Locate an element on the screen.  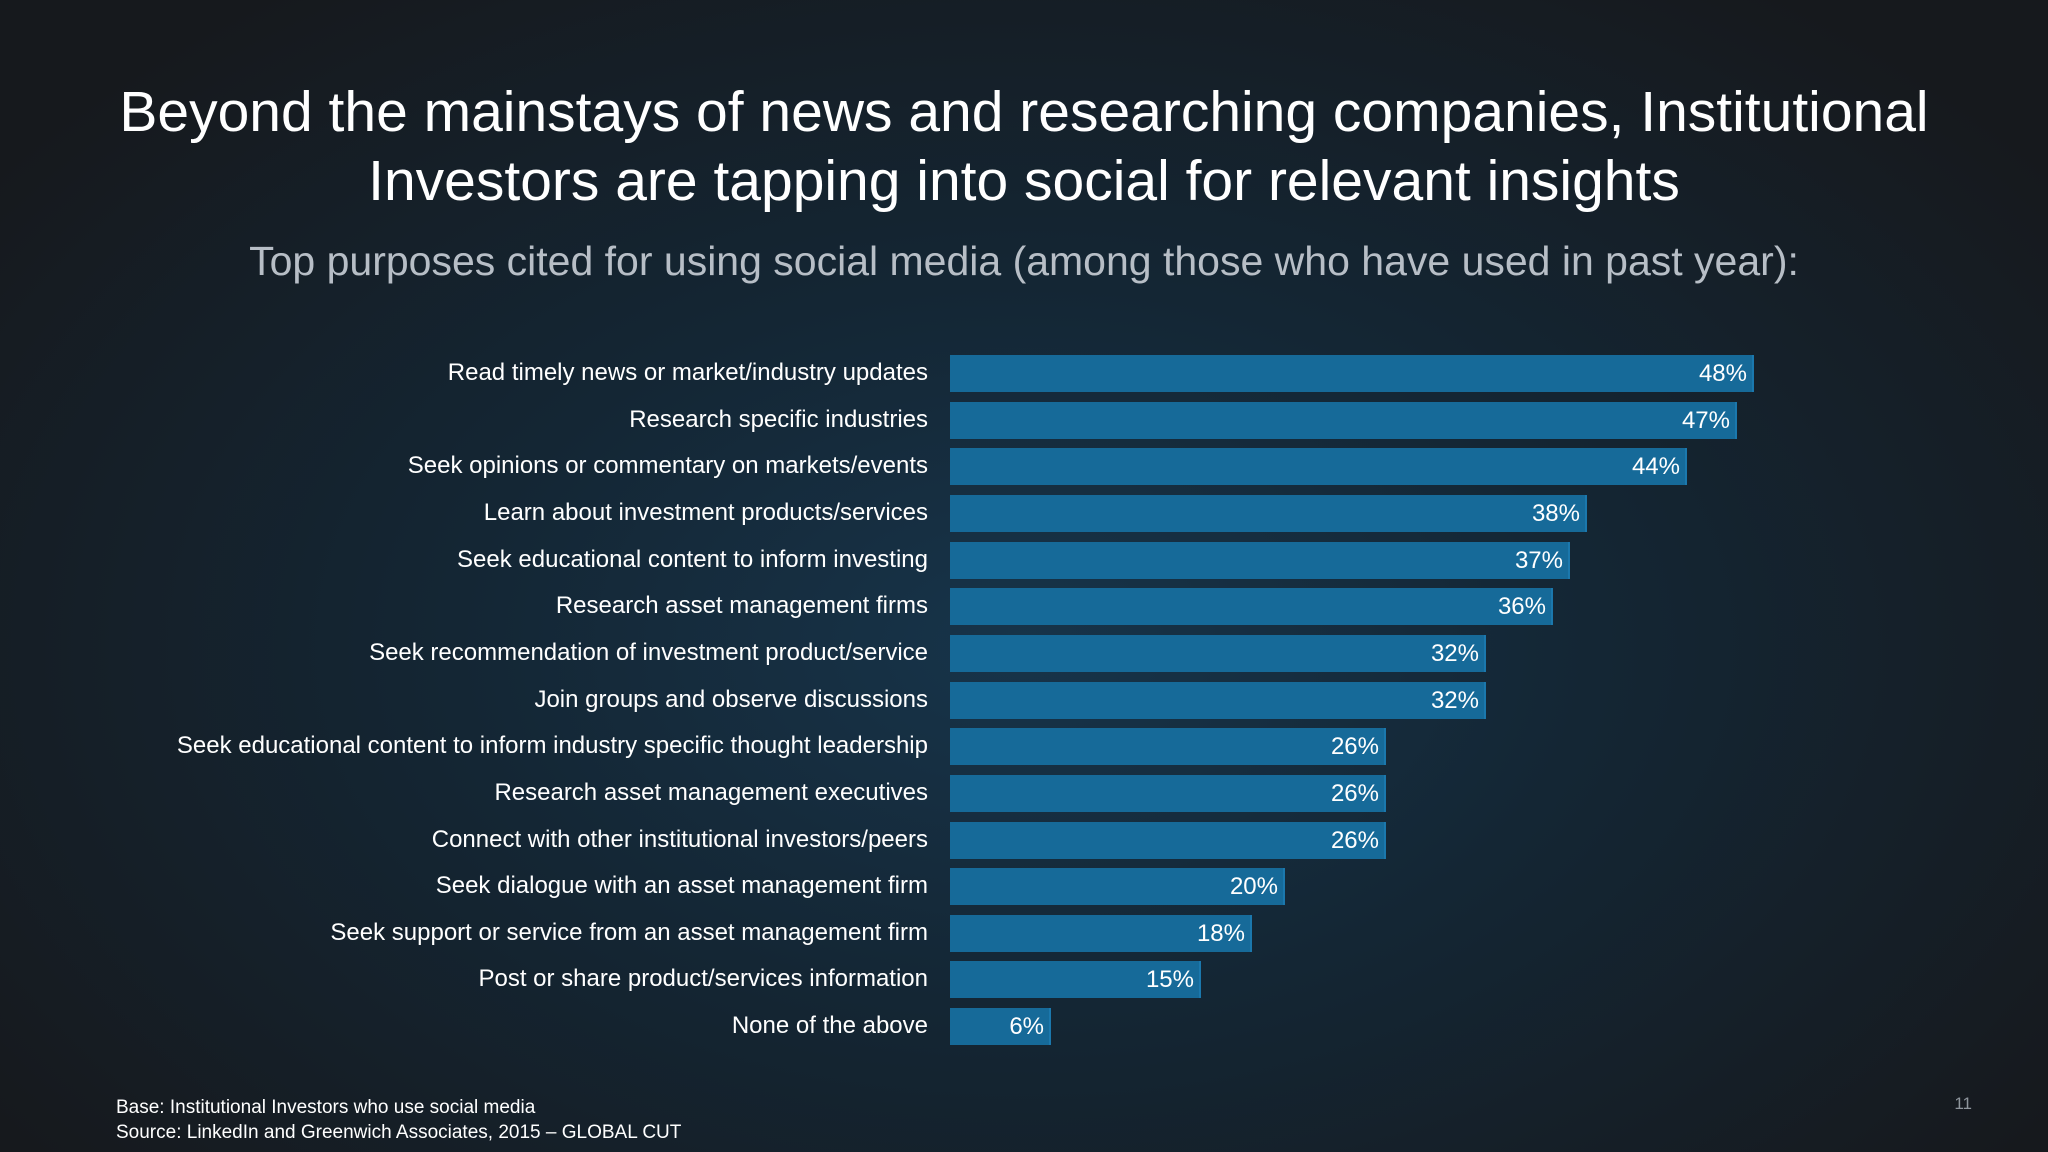
category-label: Learn about investment products/services is located at coordinates (705, 512).